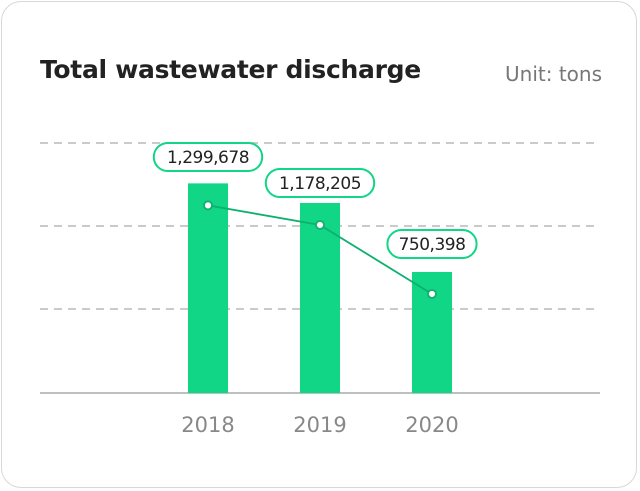  What do you see at coordinates (320, 297) in the screenshot?
I see `bar-2019` at bounding box center [320, 297].